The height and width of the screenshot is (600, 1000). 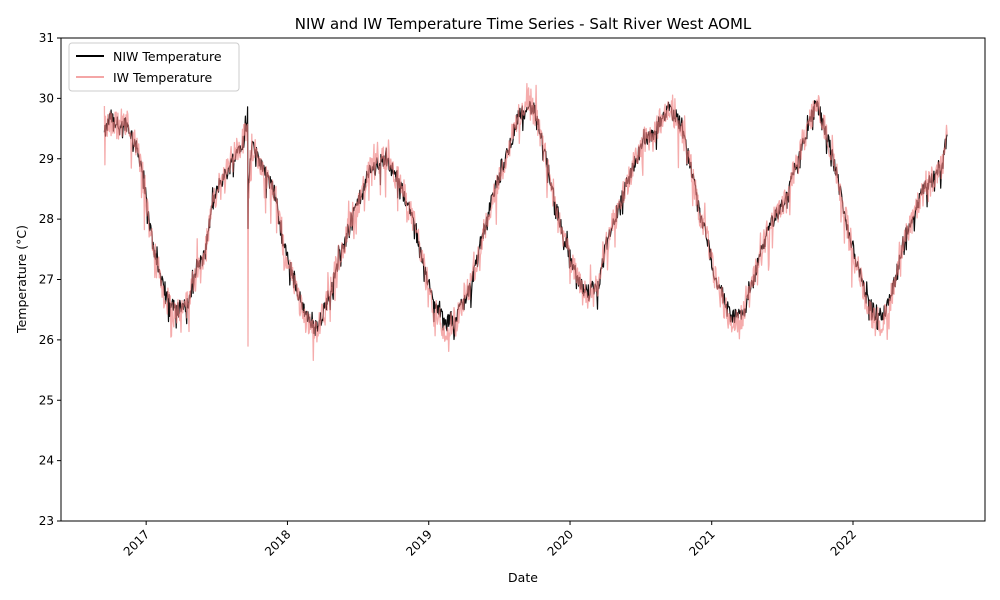 I want to click on x-axis-label: Date, so click(x=523, y=577).